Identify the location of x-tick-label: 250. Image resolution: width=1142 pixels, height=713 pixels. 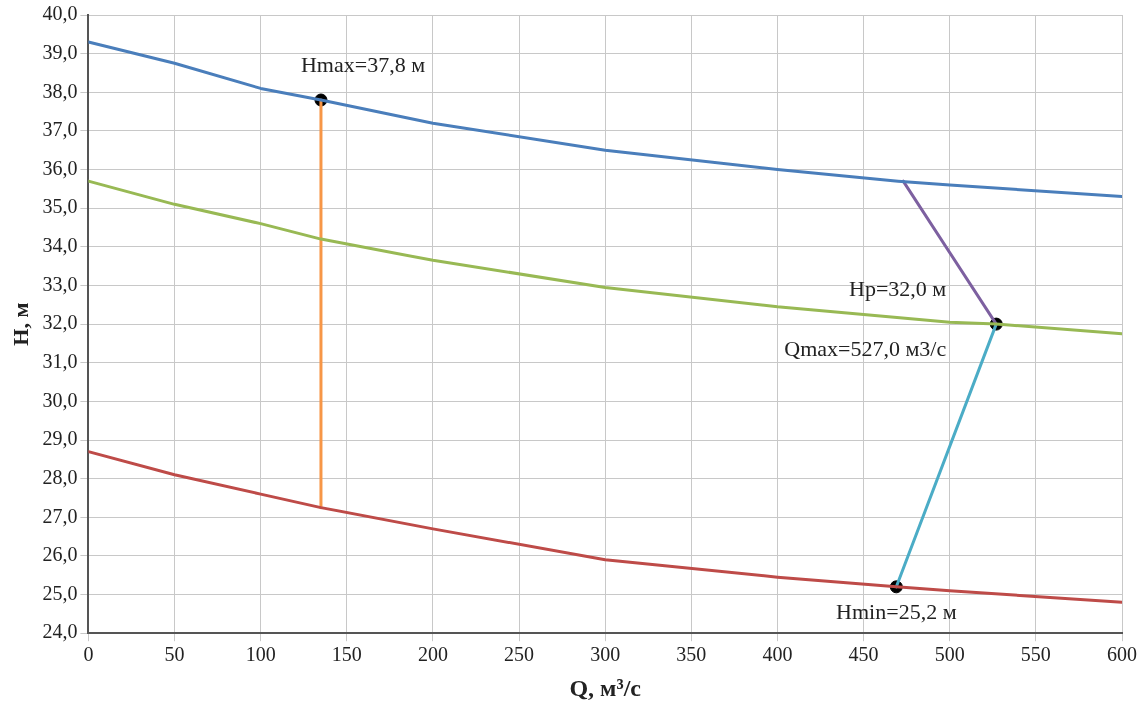
(519, 654).